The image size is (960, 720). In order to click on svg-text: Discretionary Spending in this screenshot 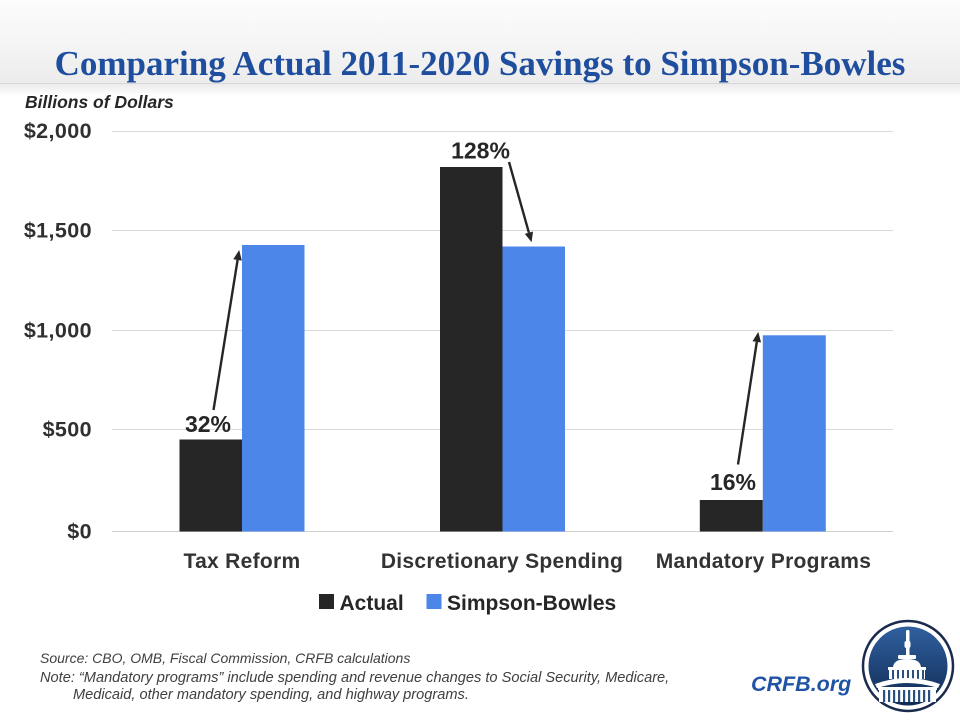, I will do `click(502, 561)`.